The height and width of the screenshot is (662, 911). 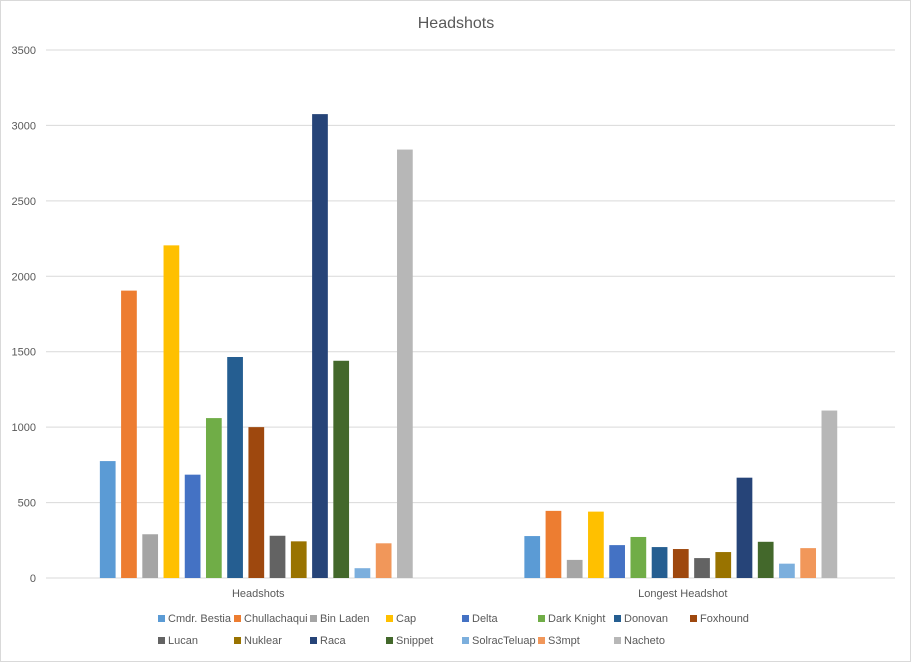 I want to click on legend-label: Chullachaqui, so click(x=276, y=619).